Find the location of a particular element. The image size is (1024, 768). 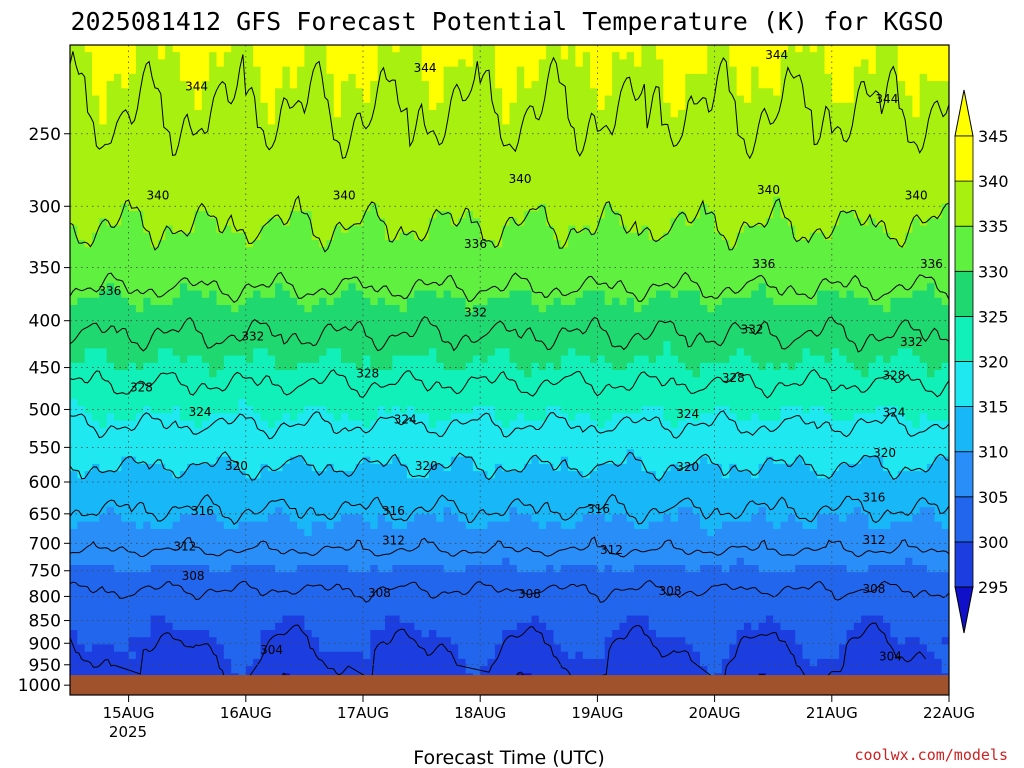

x-axis: 15AUG 16AUG 17AUG 18AUG 19AUG 20AUG 21AUG 22AUG is located at coordinates (539, 708).